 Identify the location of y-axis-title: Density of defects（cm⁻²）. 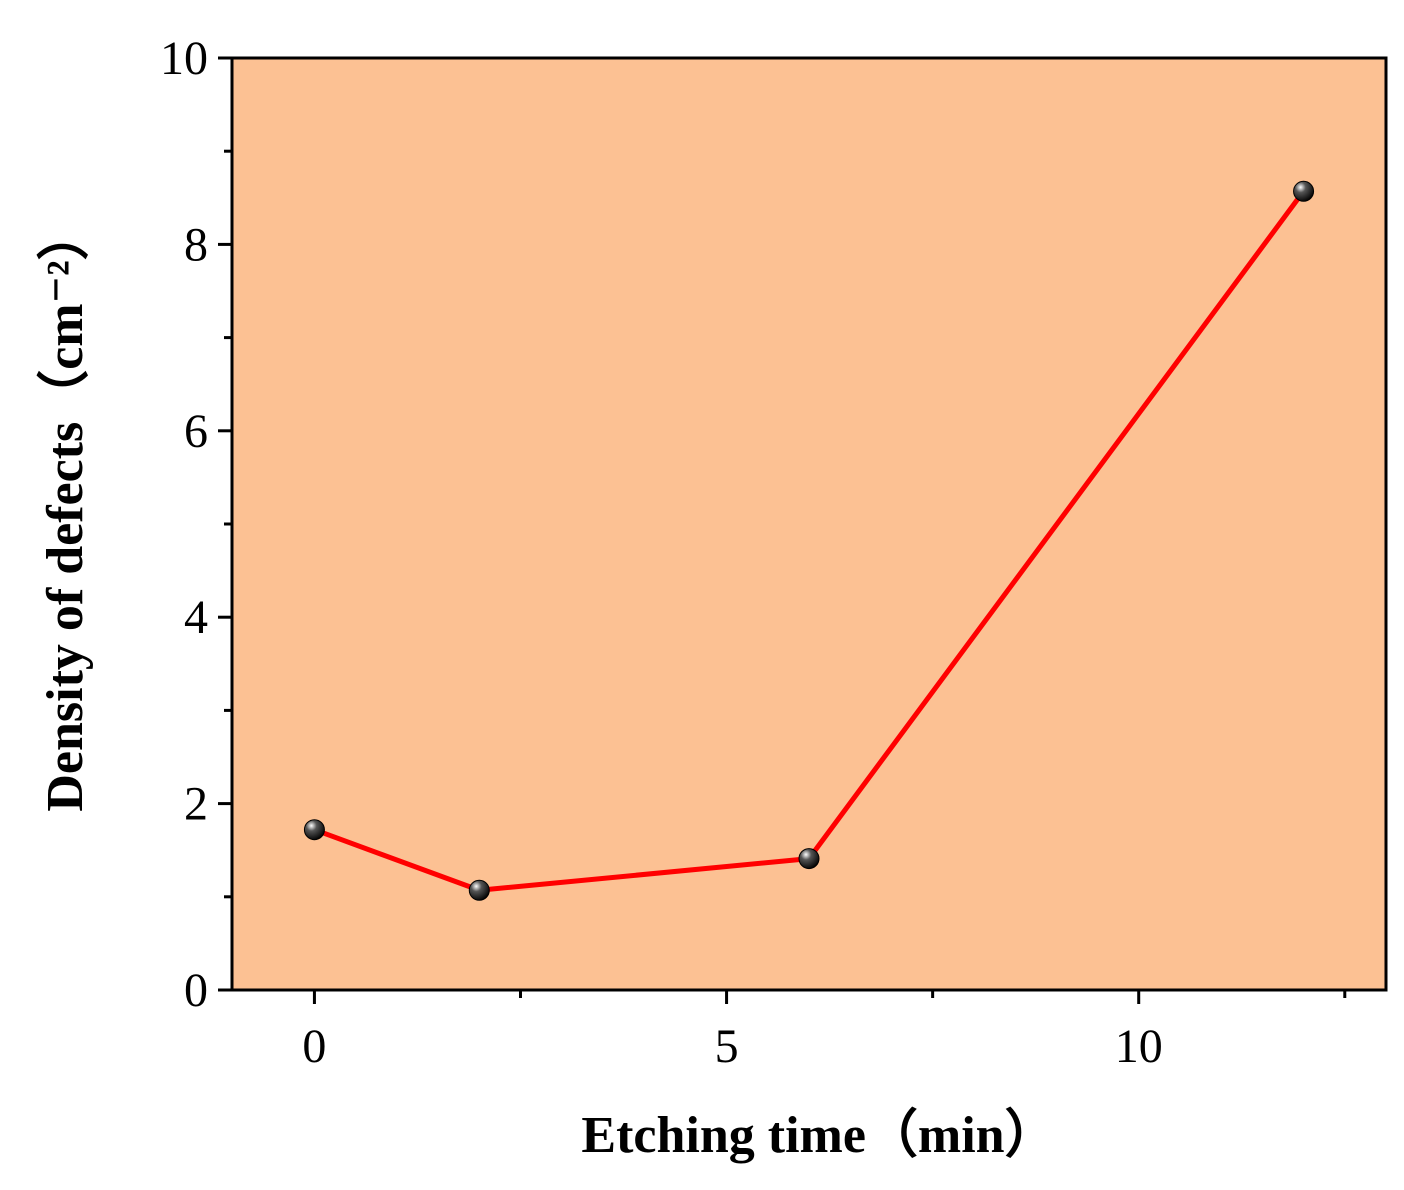
(65, 509).